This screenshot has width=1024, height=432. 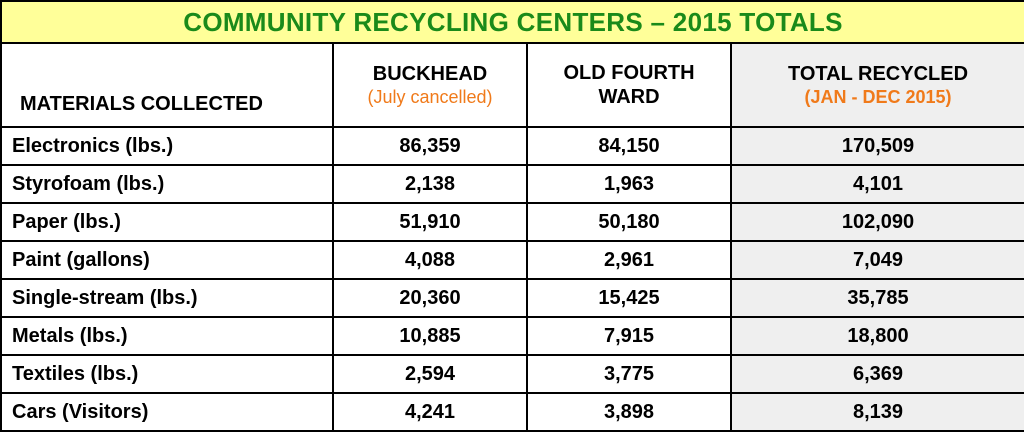 What do you see at coordinates (876, 374) in the screenshot?
I see `total-cell: 6,369` at bounding box center [876, 374].